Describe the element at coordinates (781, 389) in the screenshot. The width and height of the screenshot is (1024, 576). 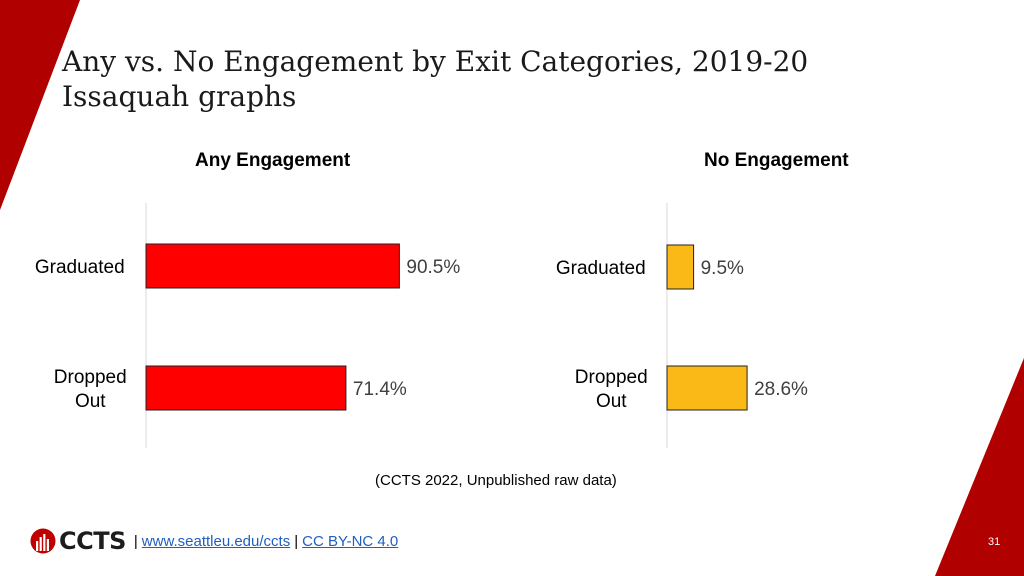
I see `data-label-no-1: 28.6%` at that location.